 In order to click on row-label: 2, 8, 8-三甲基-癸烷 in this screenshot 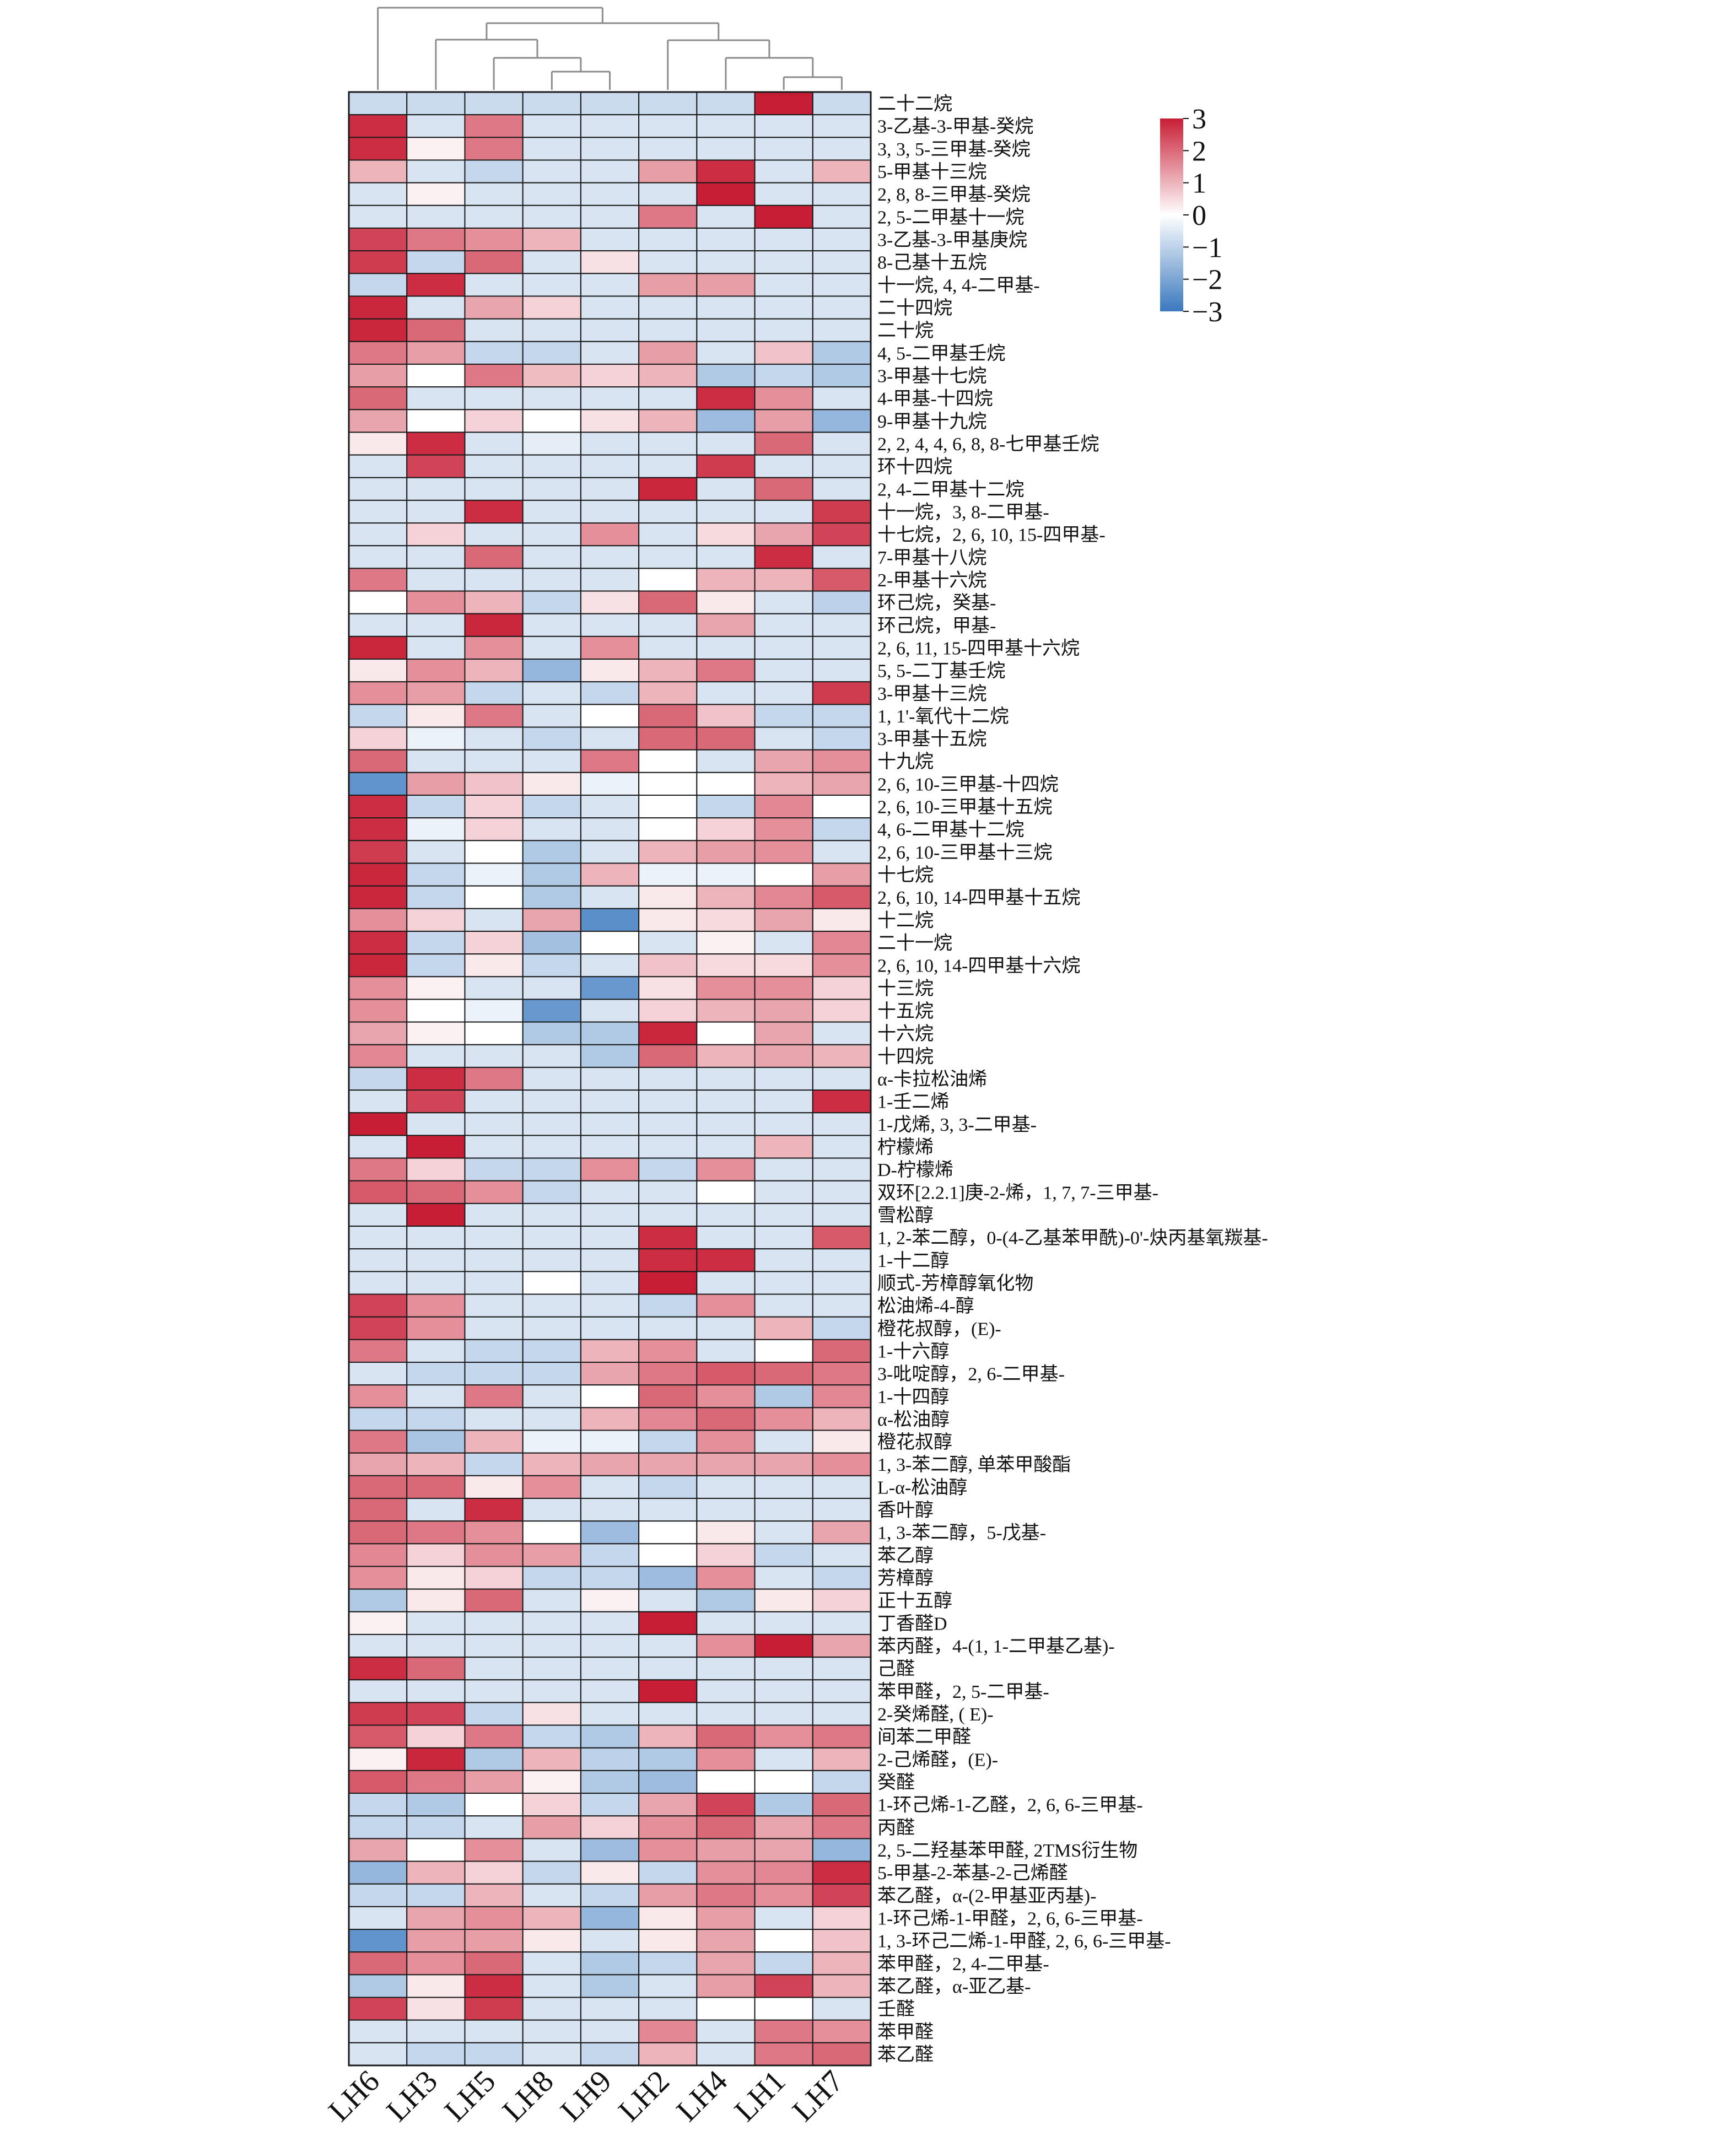, I will do `click(954, 195)`.